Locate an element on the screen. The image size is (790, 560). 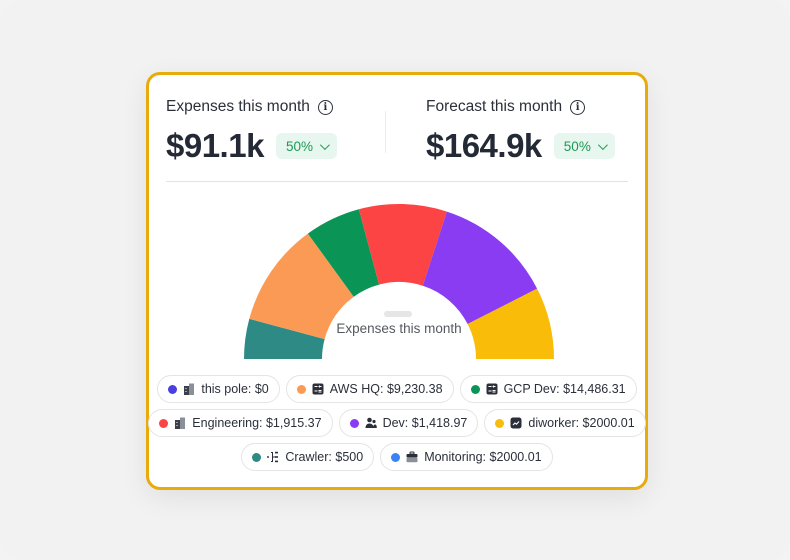
gauge-center-label: Expenses this month is located at coordinates (399, 328).